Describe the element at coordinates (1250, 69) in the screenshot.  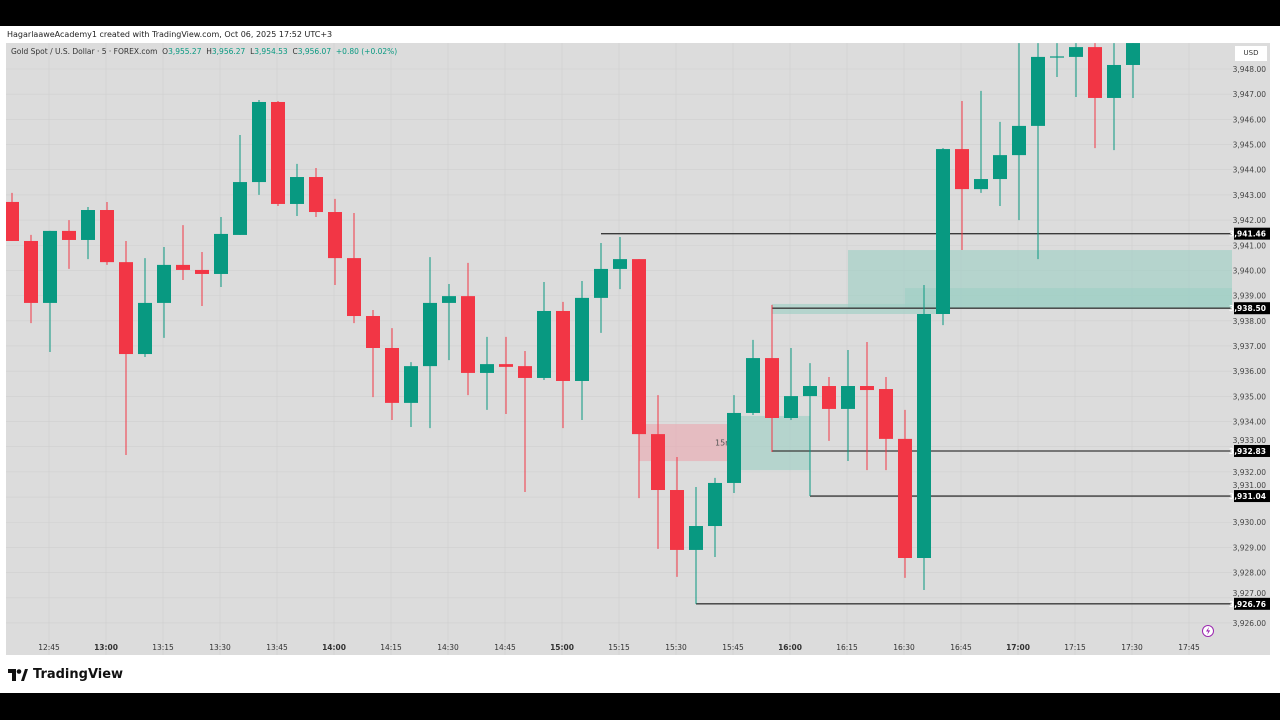
I see `price-tick-label: 3,948.00` at that location.